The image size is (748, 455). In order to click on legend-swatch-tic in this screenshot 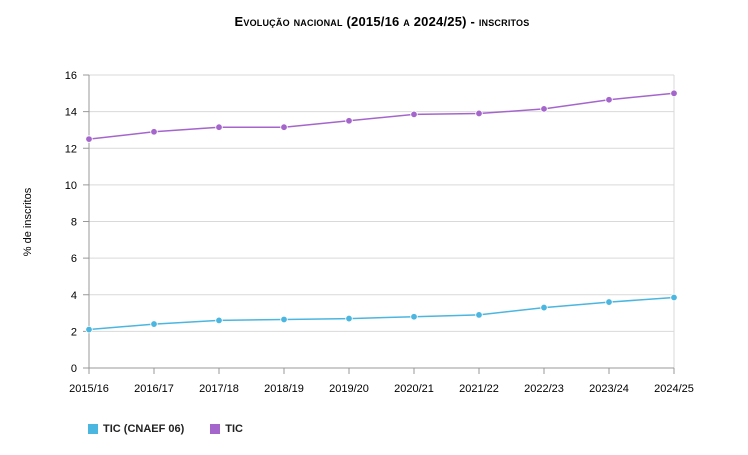, I will do `click(215, 429)`.